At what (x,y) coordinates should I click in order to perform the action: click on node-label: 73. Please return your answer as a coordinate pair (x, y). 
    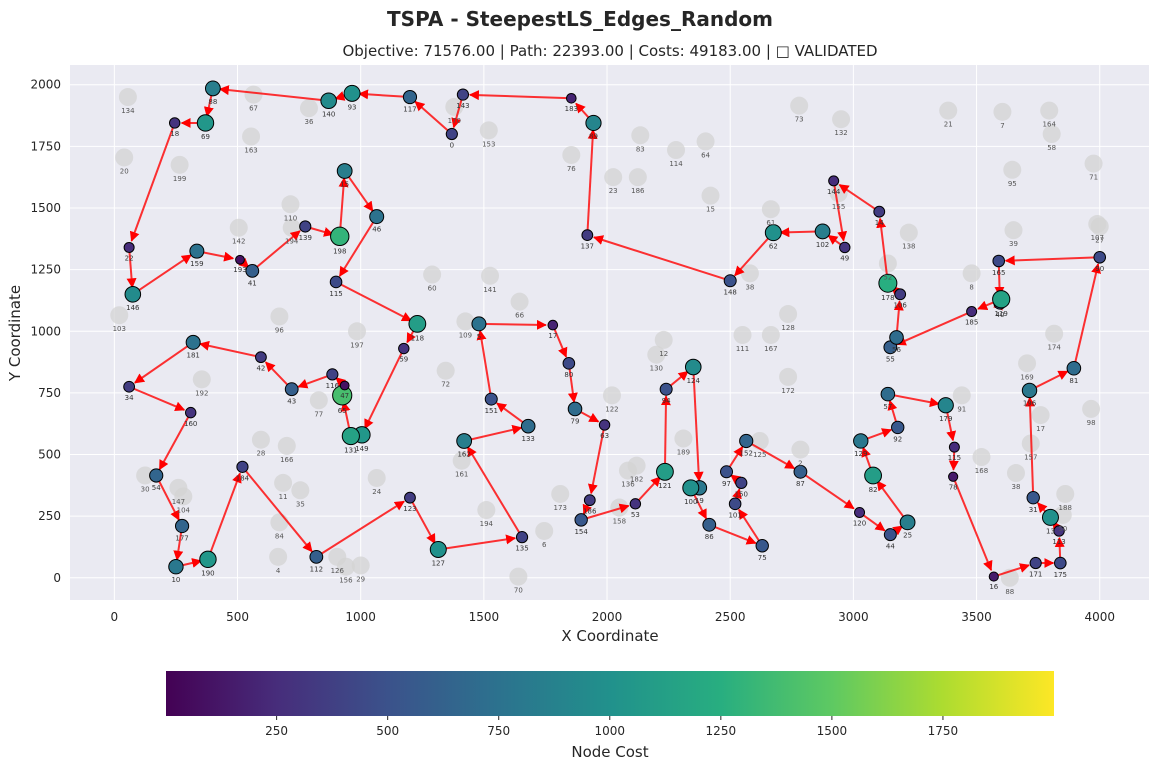
    Looking at the image, I should click on (799, 120).